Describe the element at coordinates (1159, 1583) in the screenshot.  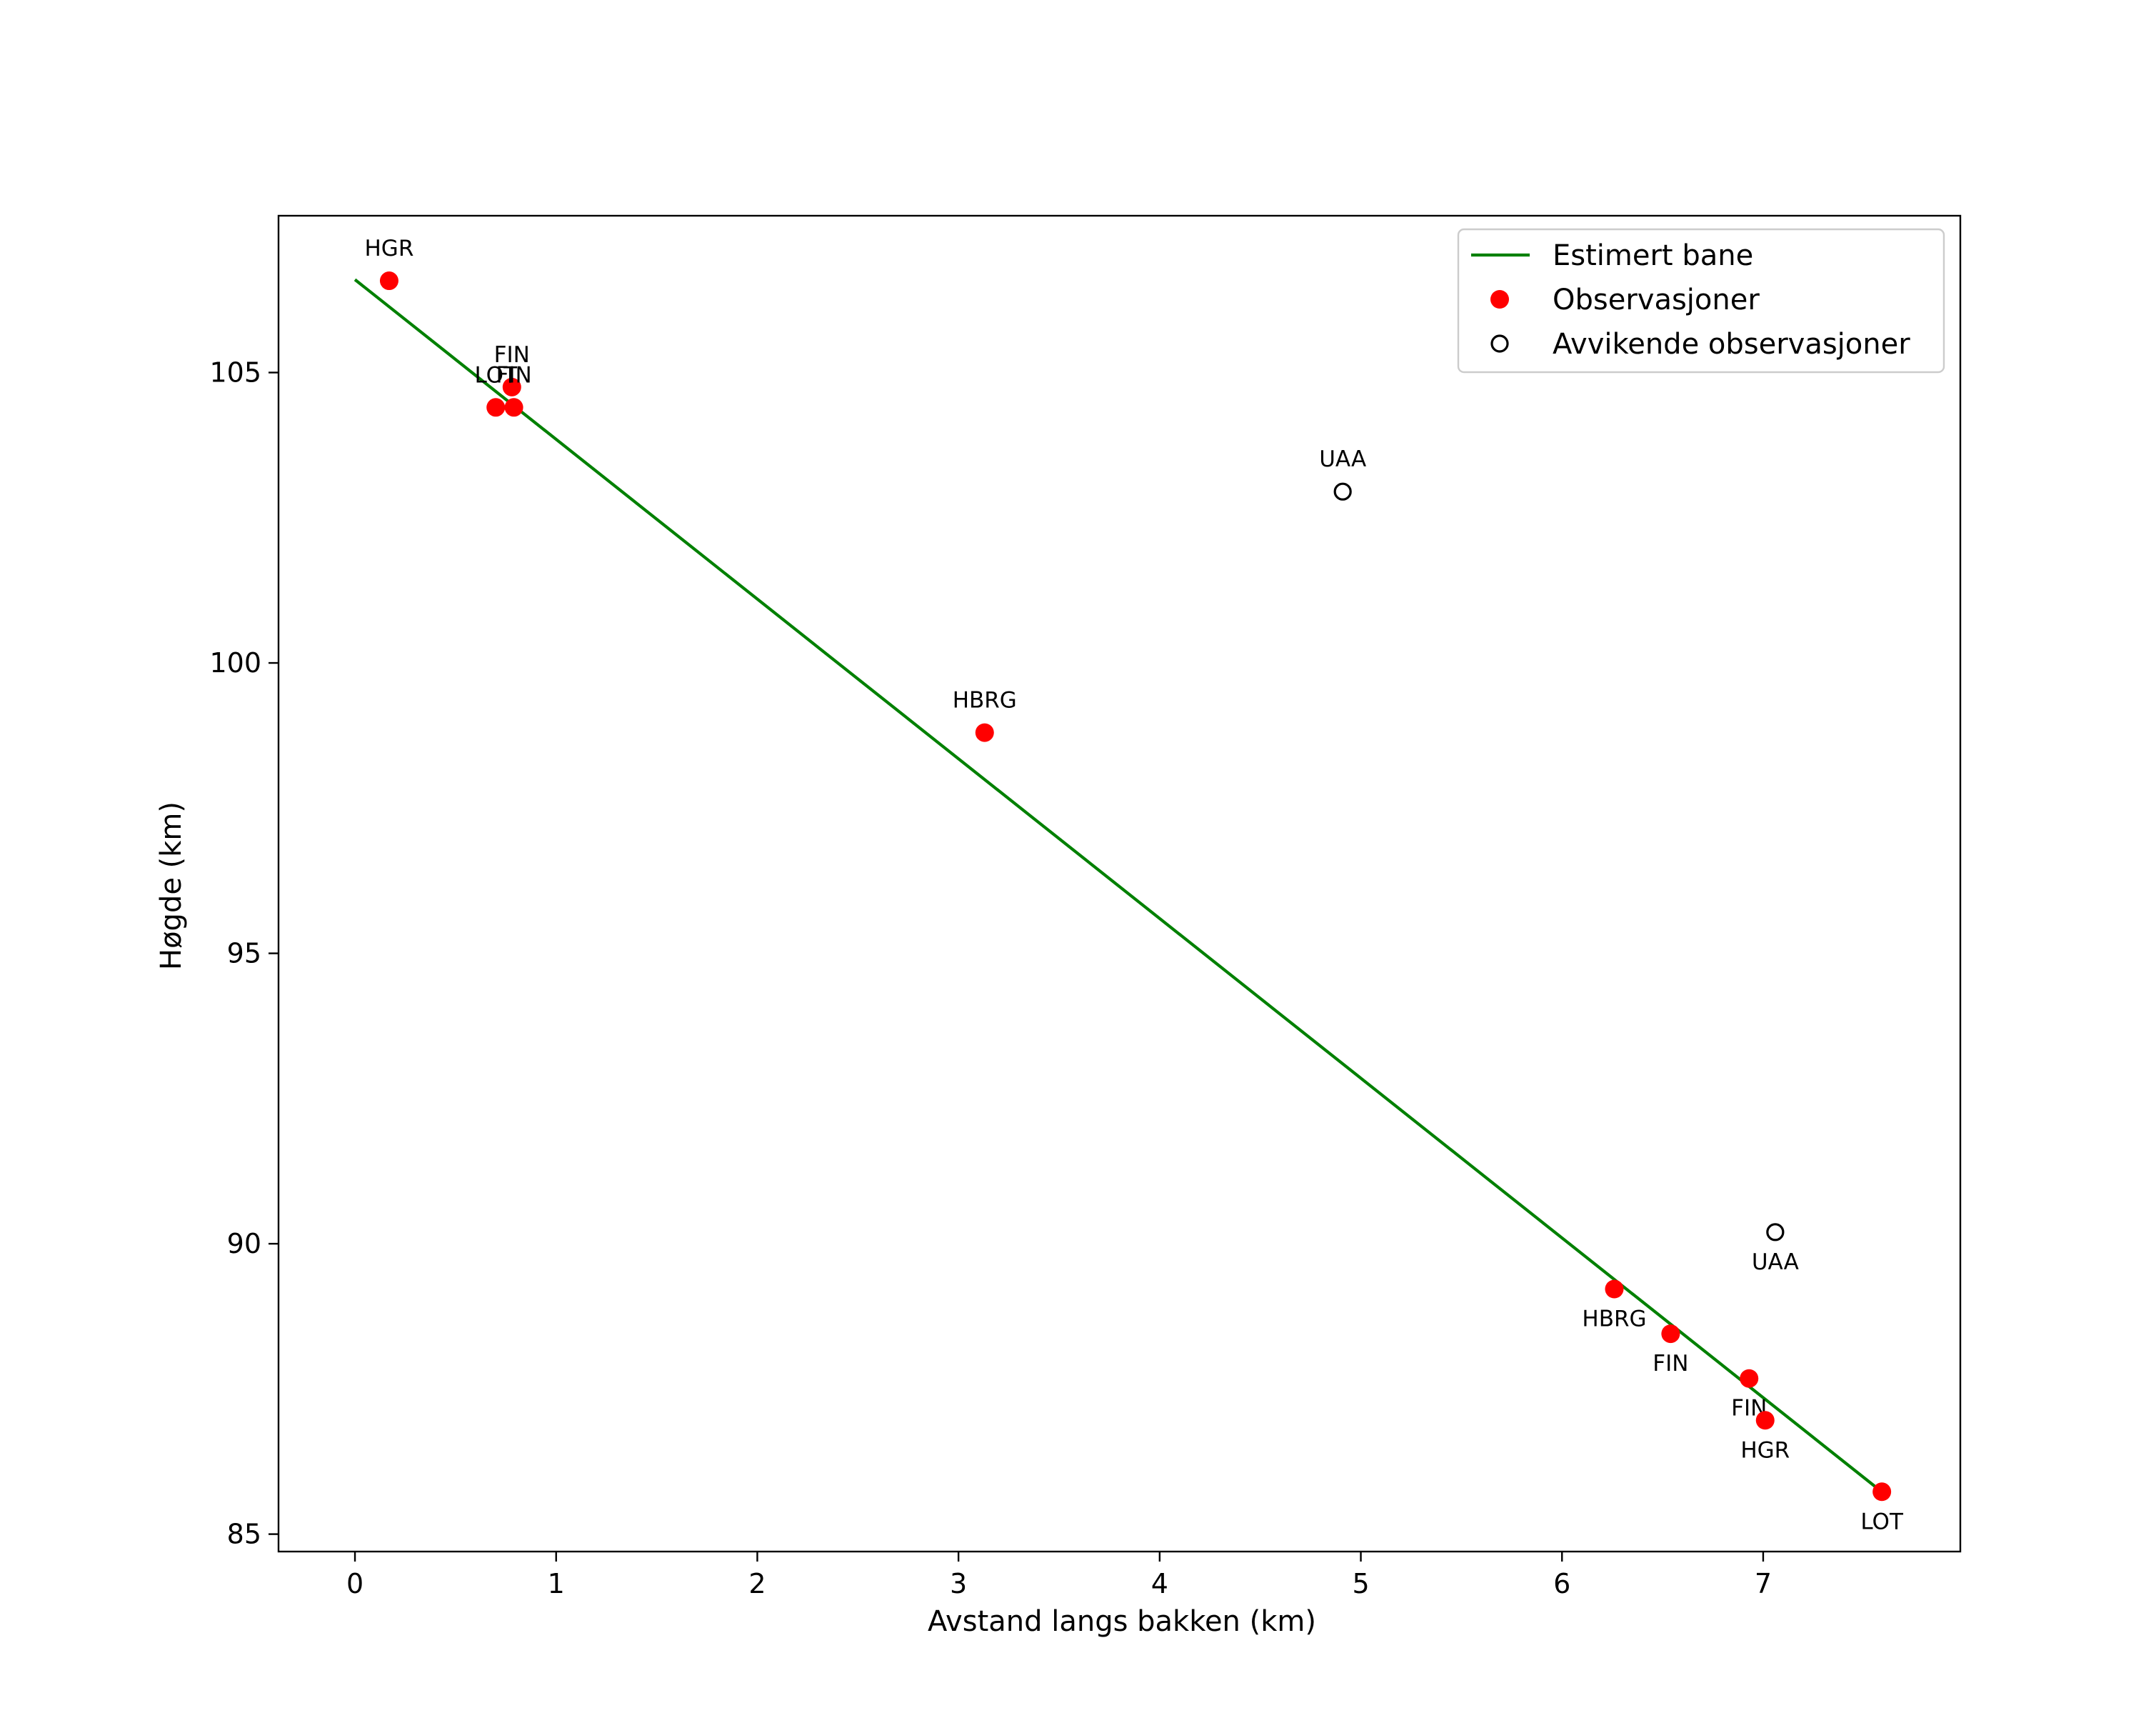
I see `x-tick-label: 4` at that location.